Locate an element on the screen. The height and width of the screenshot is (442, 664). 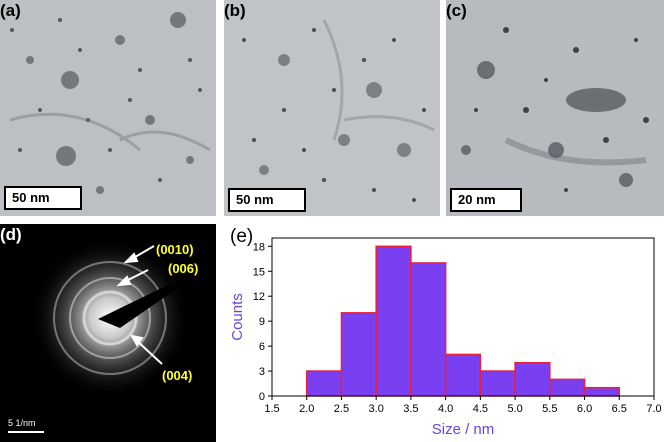
scale-text-a: 50 nm is located at coordinates (31, 197).